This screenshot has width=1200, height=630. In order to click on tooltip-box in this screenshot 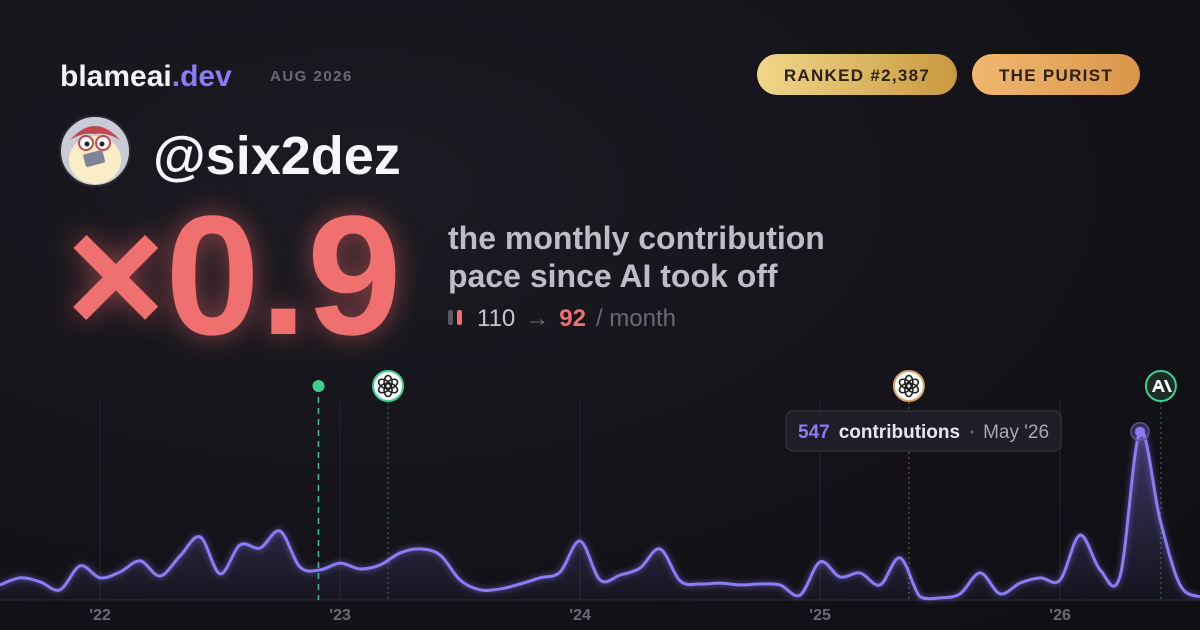, I will do `click(923, 431)`.